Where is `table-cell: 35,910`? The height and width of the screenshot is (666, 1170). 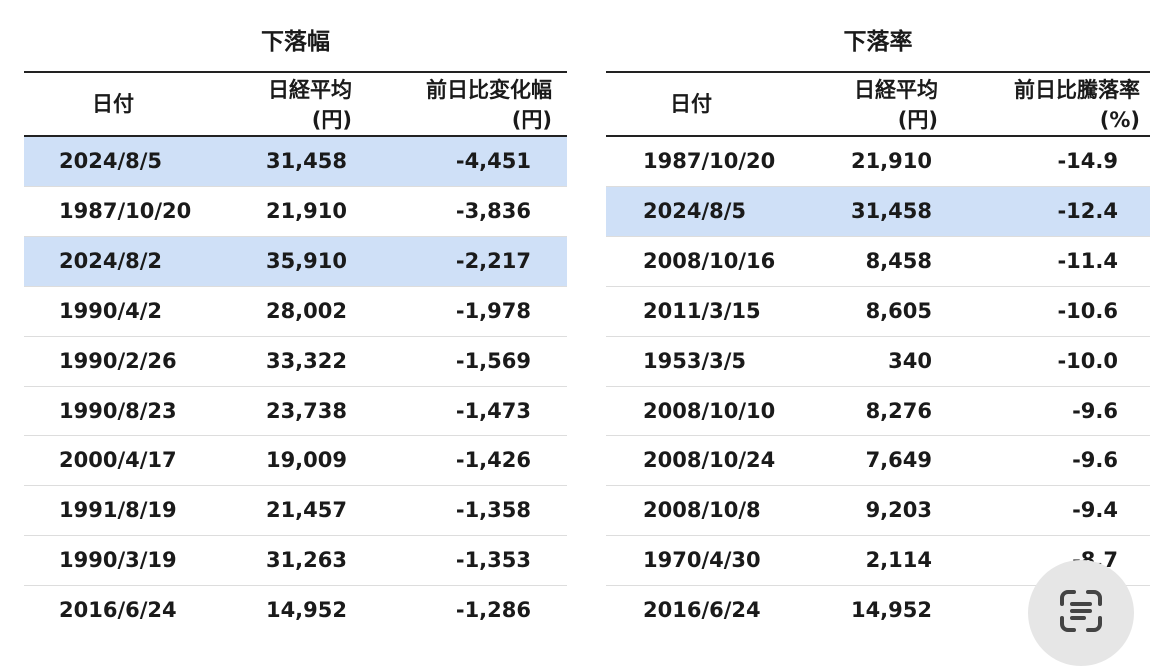 table-cell: 35,910 is located at coordinates (306, 260).